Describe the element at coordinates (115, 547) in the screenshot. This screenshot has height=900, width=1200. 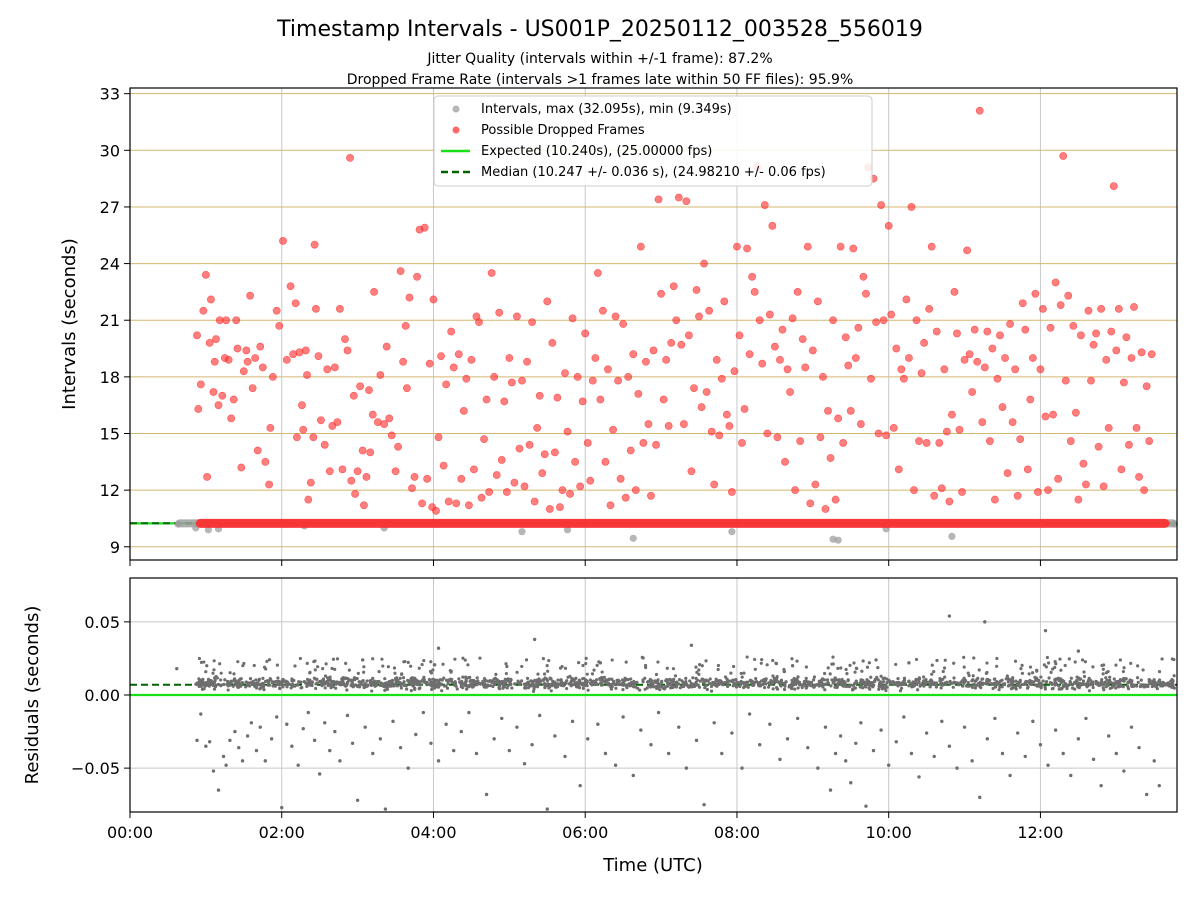
I see `intervals-ytick-label-0: 9` at that location.